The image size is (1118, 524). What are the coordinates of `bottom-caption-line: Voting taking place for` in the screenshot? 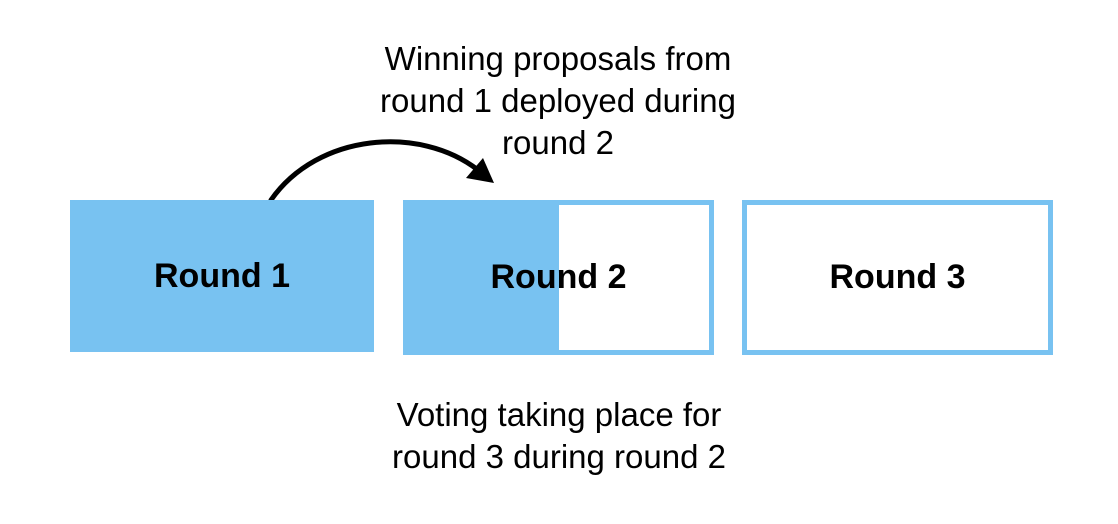 It's located at (559, 414).